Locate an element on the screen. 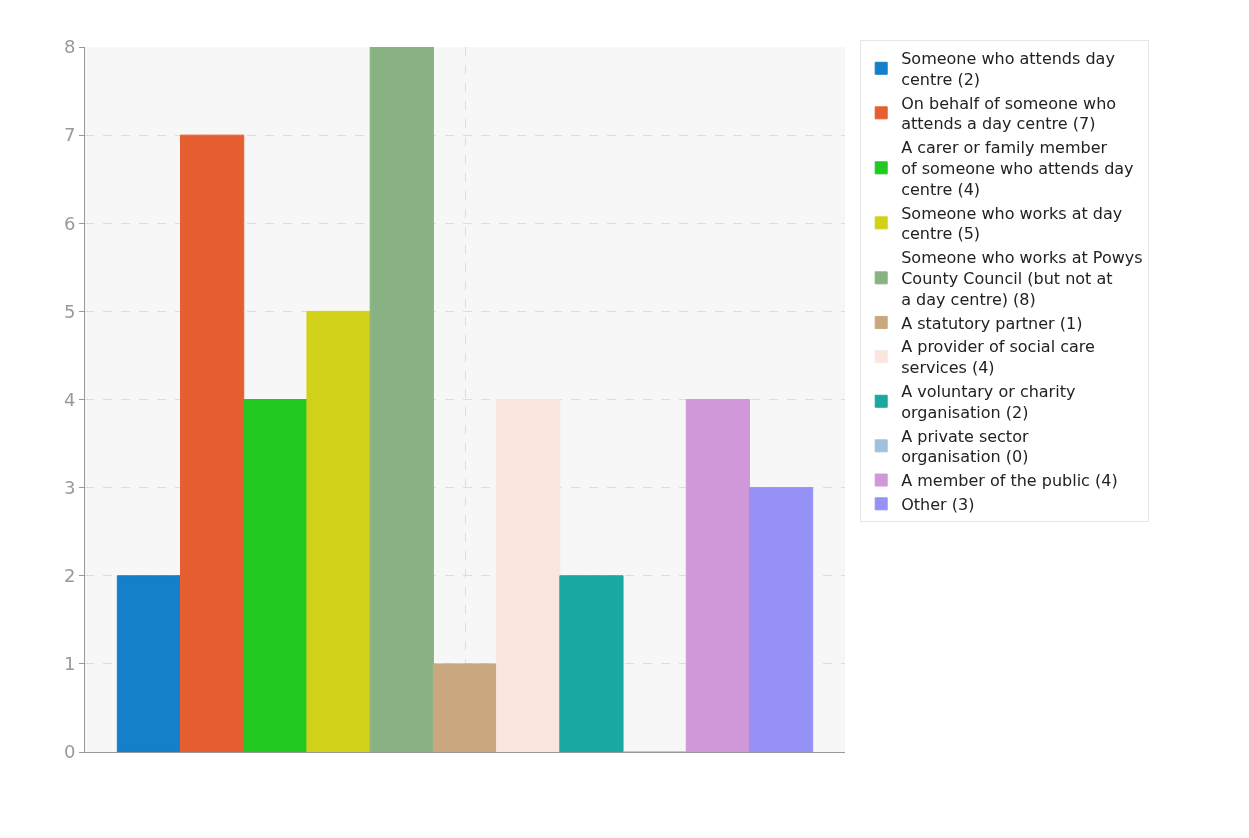  y-tick-label: 4 is located at coordinates (69, 399).